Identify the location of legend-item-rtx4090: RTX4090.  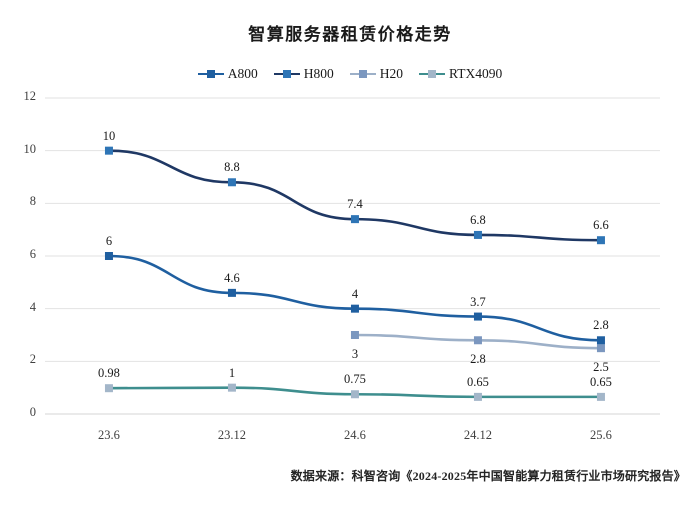
(460, 74).